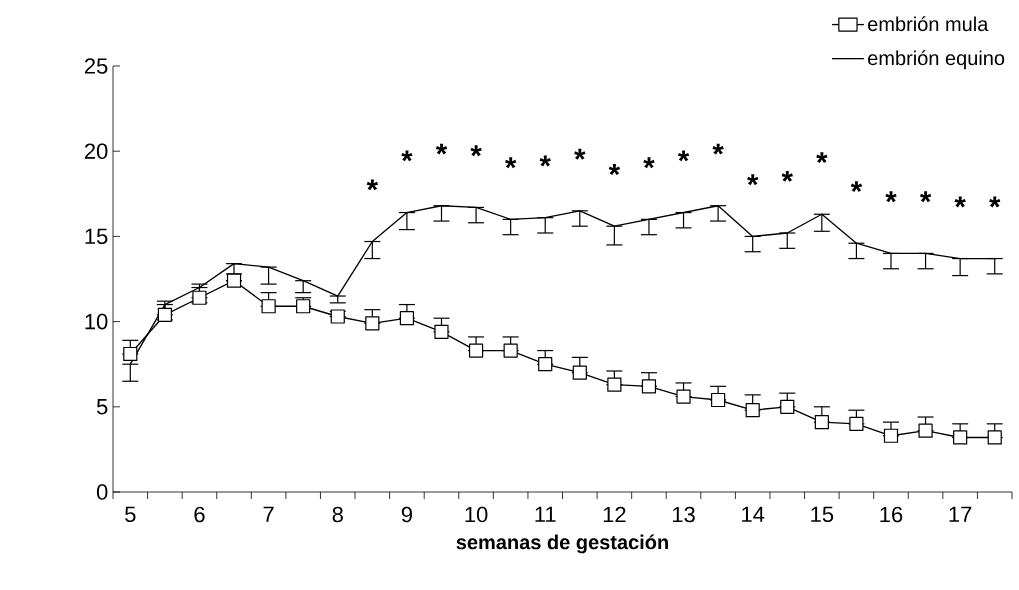  I want to click on x-axis-title: semanas de gestación, so click(562, 544).